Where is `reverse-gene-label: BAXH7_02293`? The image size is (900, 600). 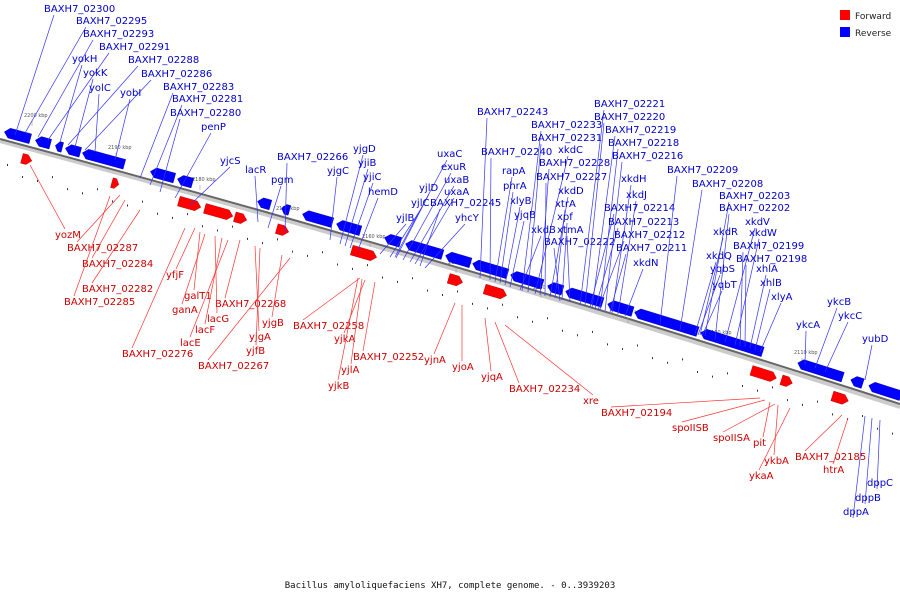
reverse-gene-label: BAXH7_02293 is located at coordinates (118, 34).